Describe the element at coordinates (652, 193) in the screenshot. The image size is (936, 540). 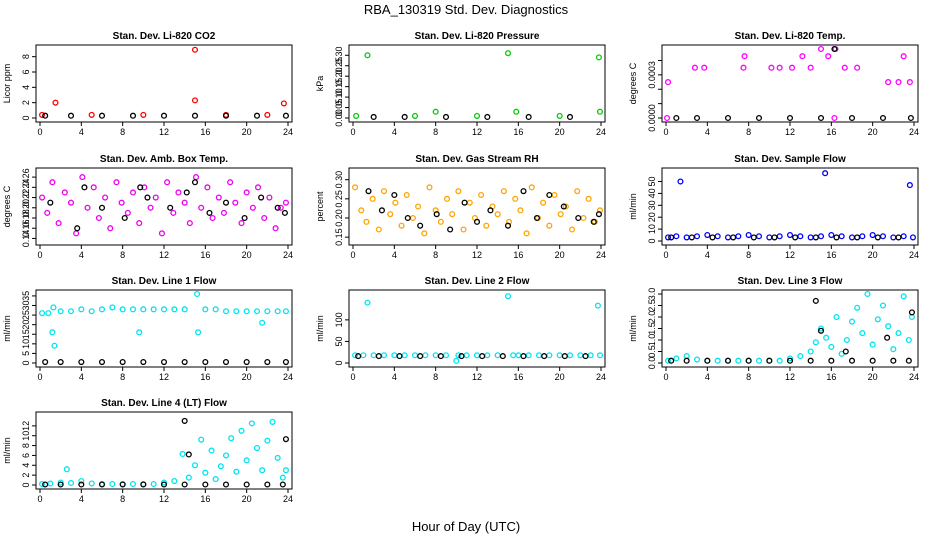
I see `y-tick-label: 40` at that location.